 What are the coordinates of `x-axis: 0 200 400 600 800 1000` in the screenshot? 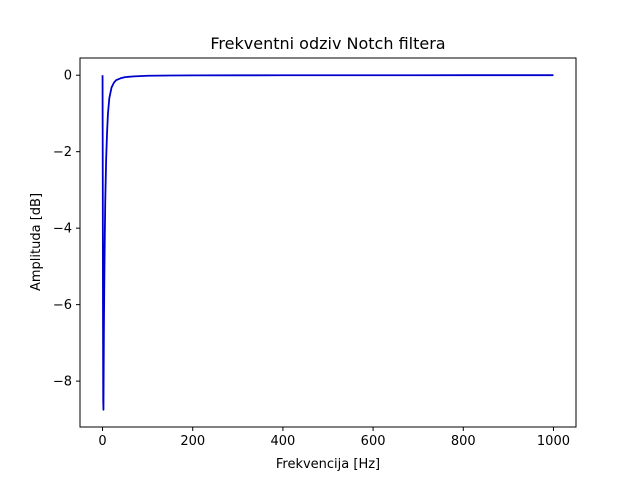 It's located at (334, 438).